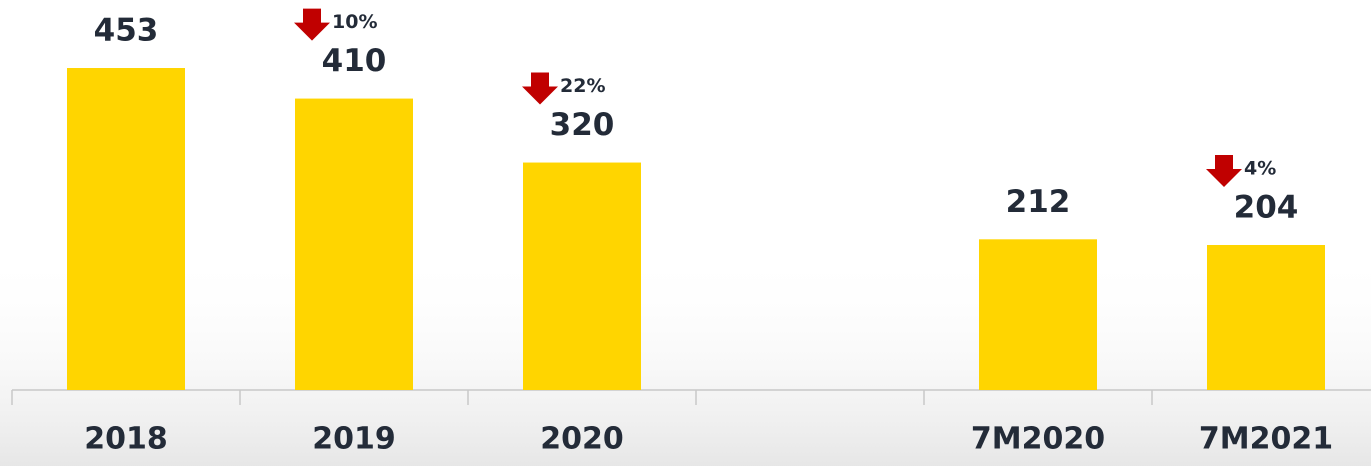 This screenshot has height=466, width=1371. I want to click on value-label: 204, so click(1266, 207).